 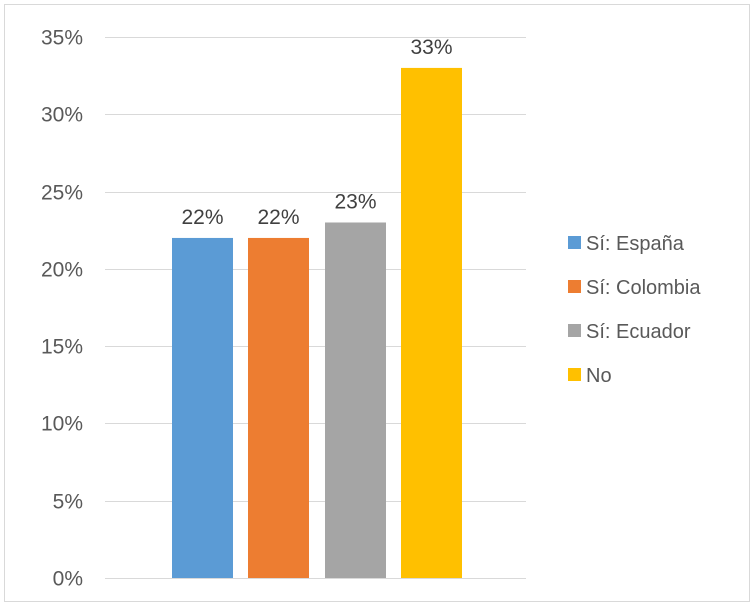 I want to click on data-label: 23%, so click(x=355, y=201).